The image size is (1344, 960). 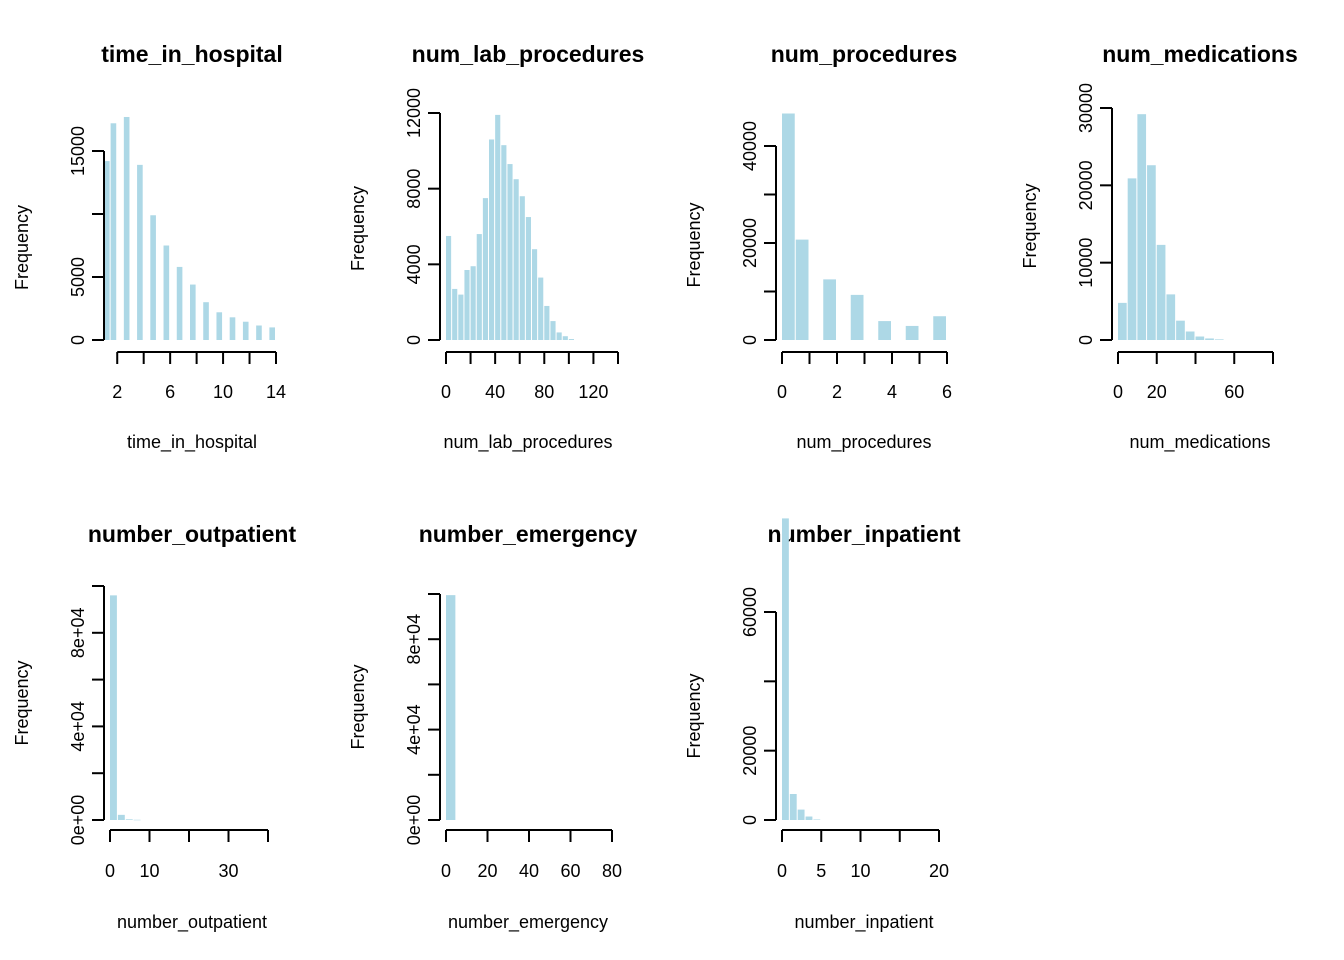 I want to click on y-tick-label: 5000, so click(x=78, y=277).